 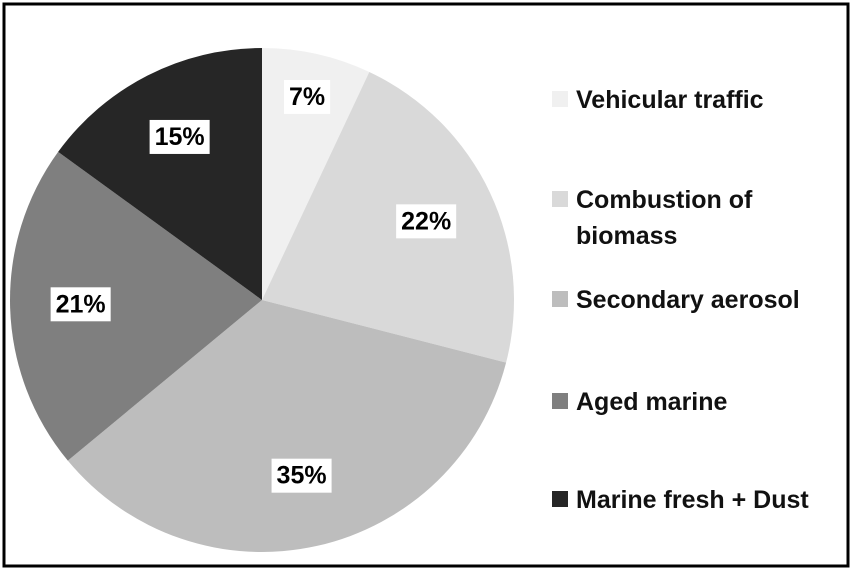 I want to click on data-label: 21%, so click(x=81, y=304).